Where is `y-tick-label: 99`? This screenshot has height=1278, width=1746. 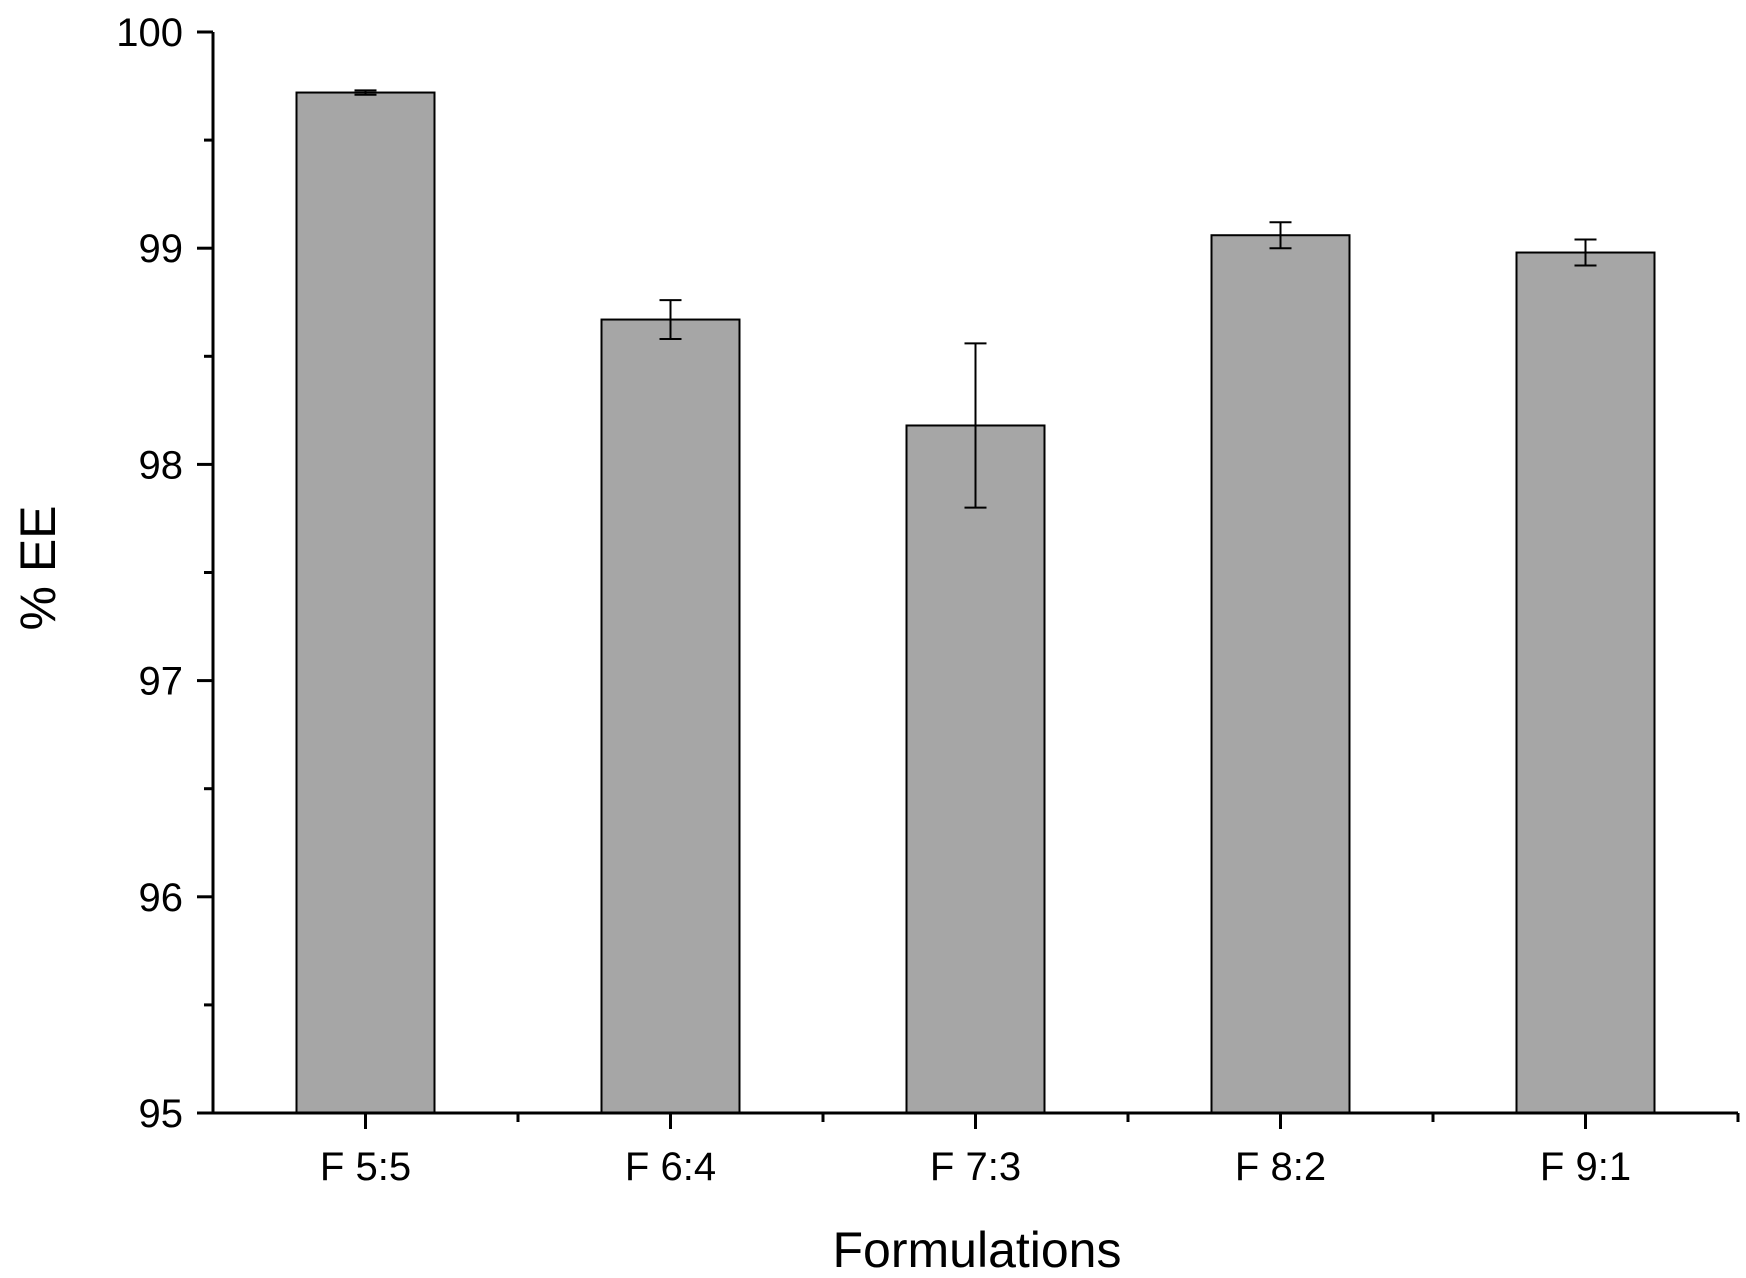 y-tick-label: 99 is located at coordinates (161, 249).